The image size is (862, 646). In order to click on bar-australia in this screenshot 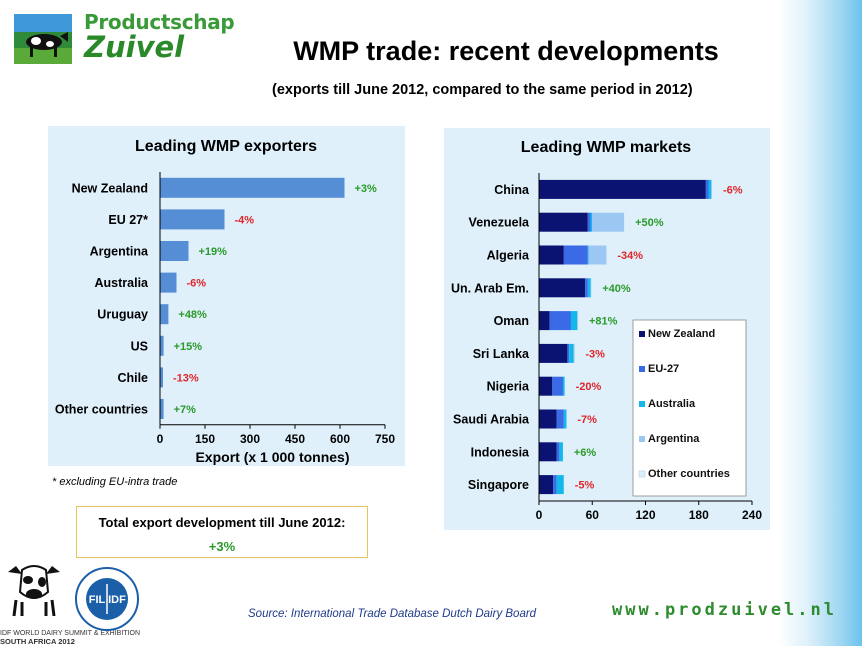, I will do `click(168, 282)`.